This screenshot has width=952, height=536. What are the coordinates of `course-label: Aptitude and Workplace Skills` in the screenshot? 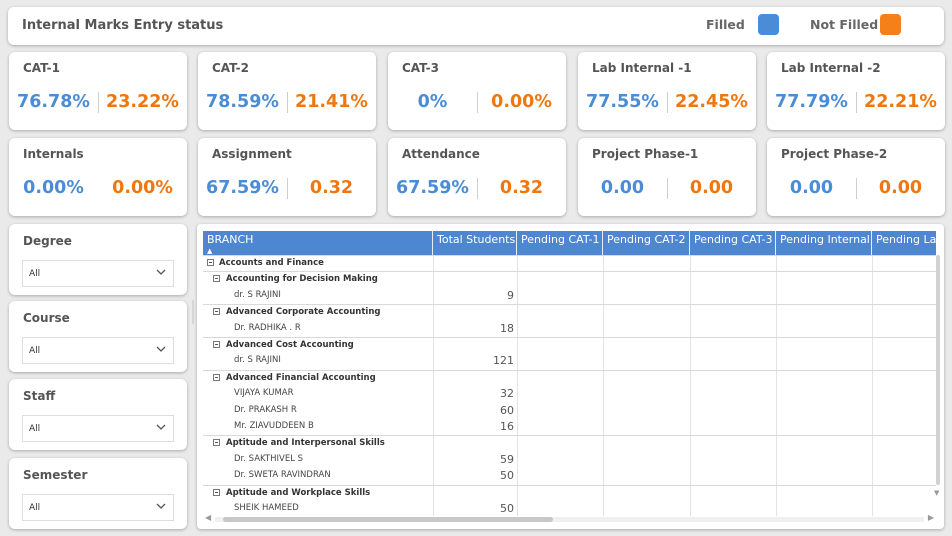 It's located at (298, 492).